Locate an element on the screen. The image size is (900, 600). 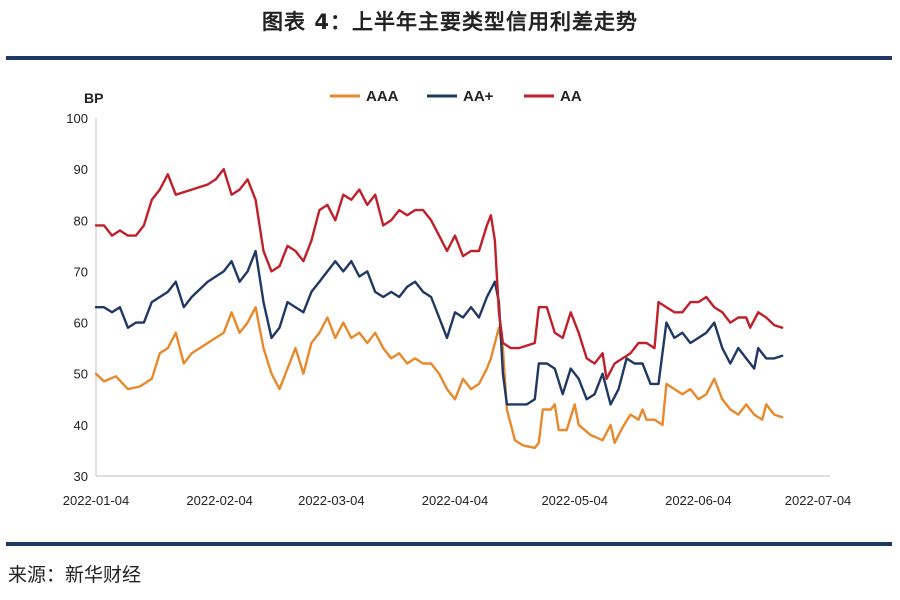
y-tick-label: 90 is located at coordinates (81, 169).